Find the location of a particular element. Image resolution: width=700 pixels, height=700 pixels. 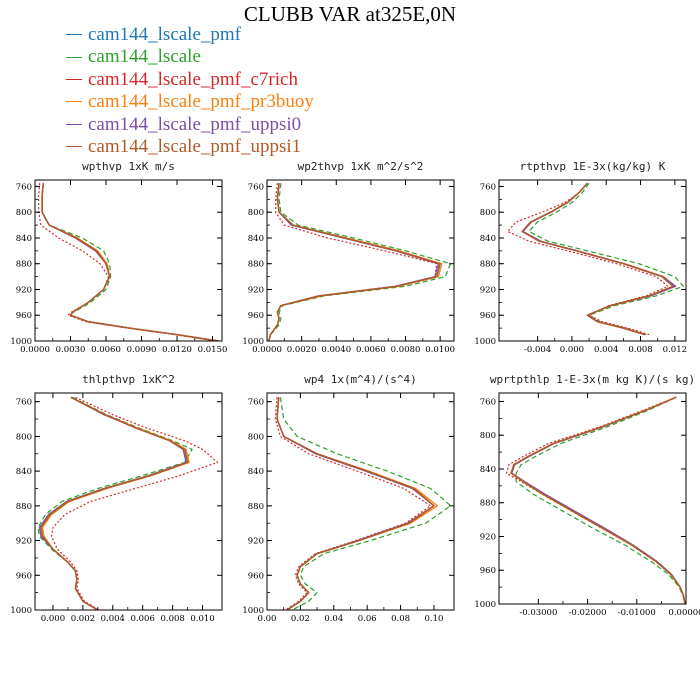

x-tick-label: 0.000 is located at coordinates (53, 619).